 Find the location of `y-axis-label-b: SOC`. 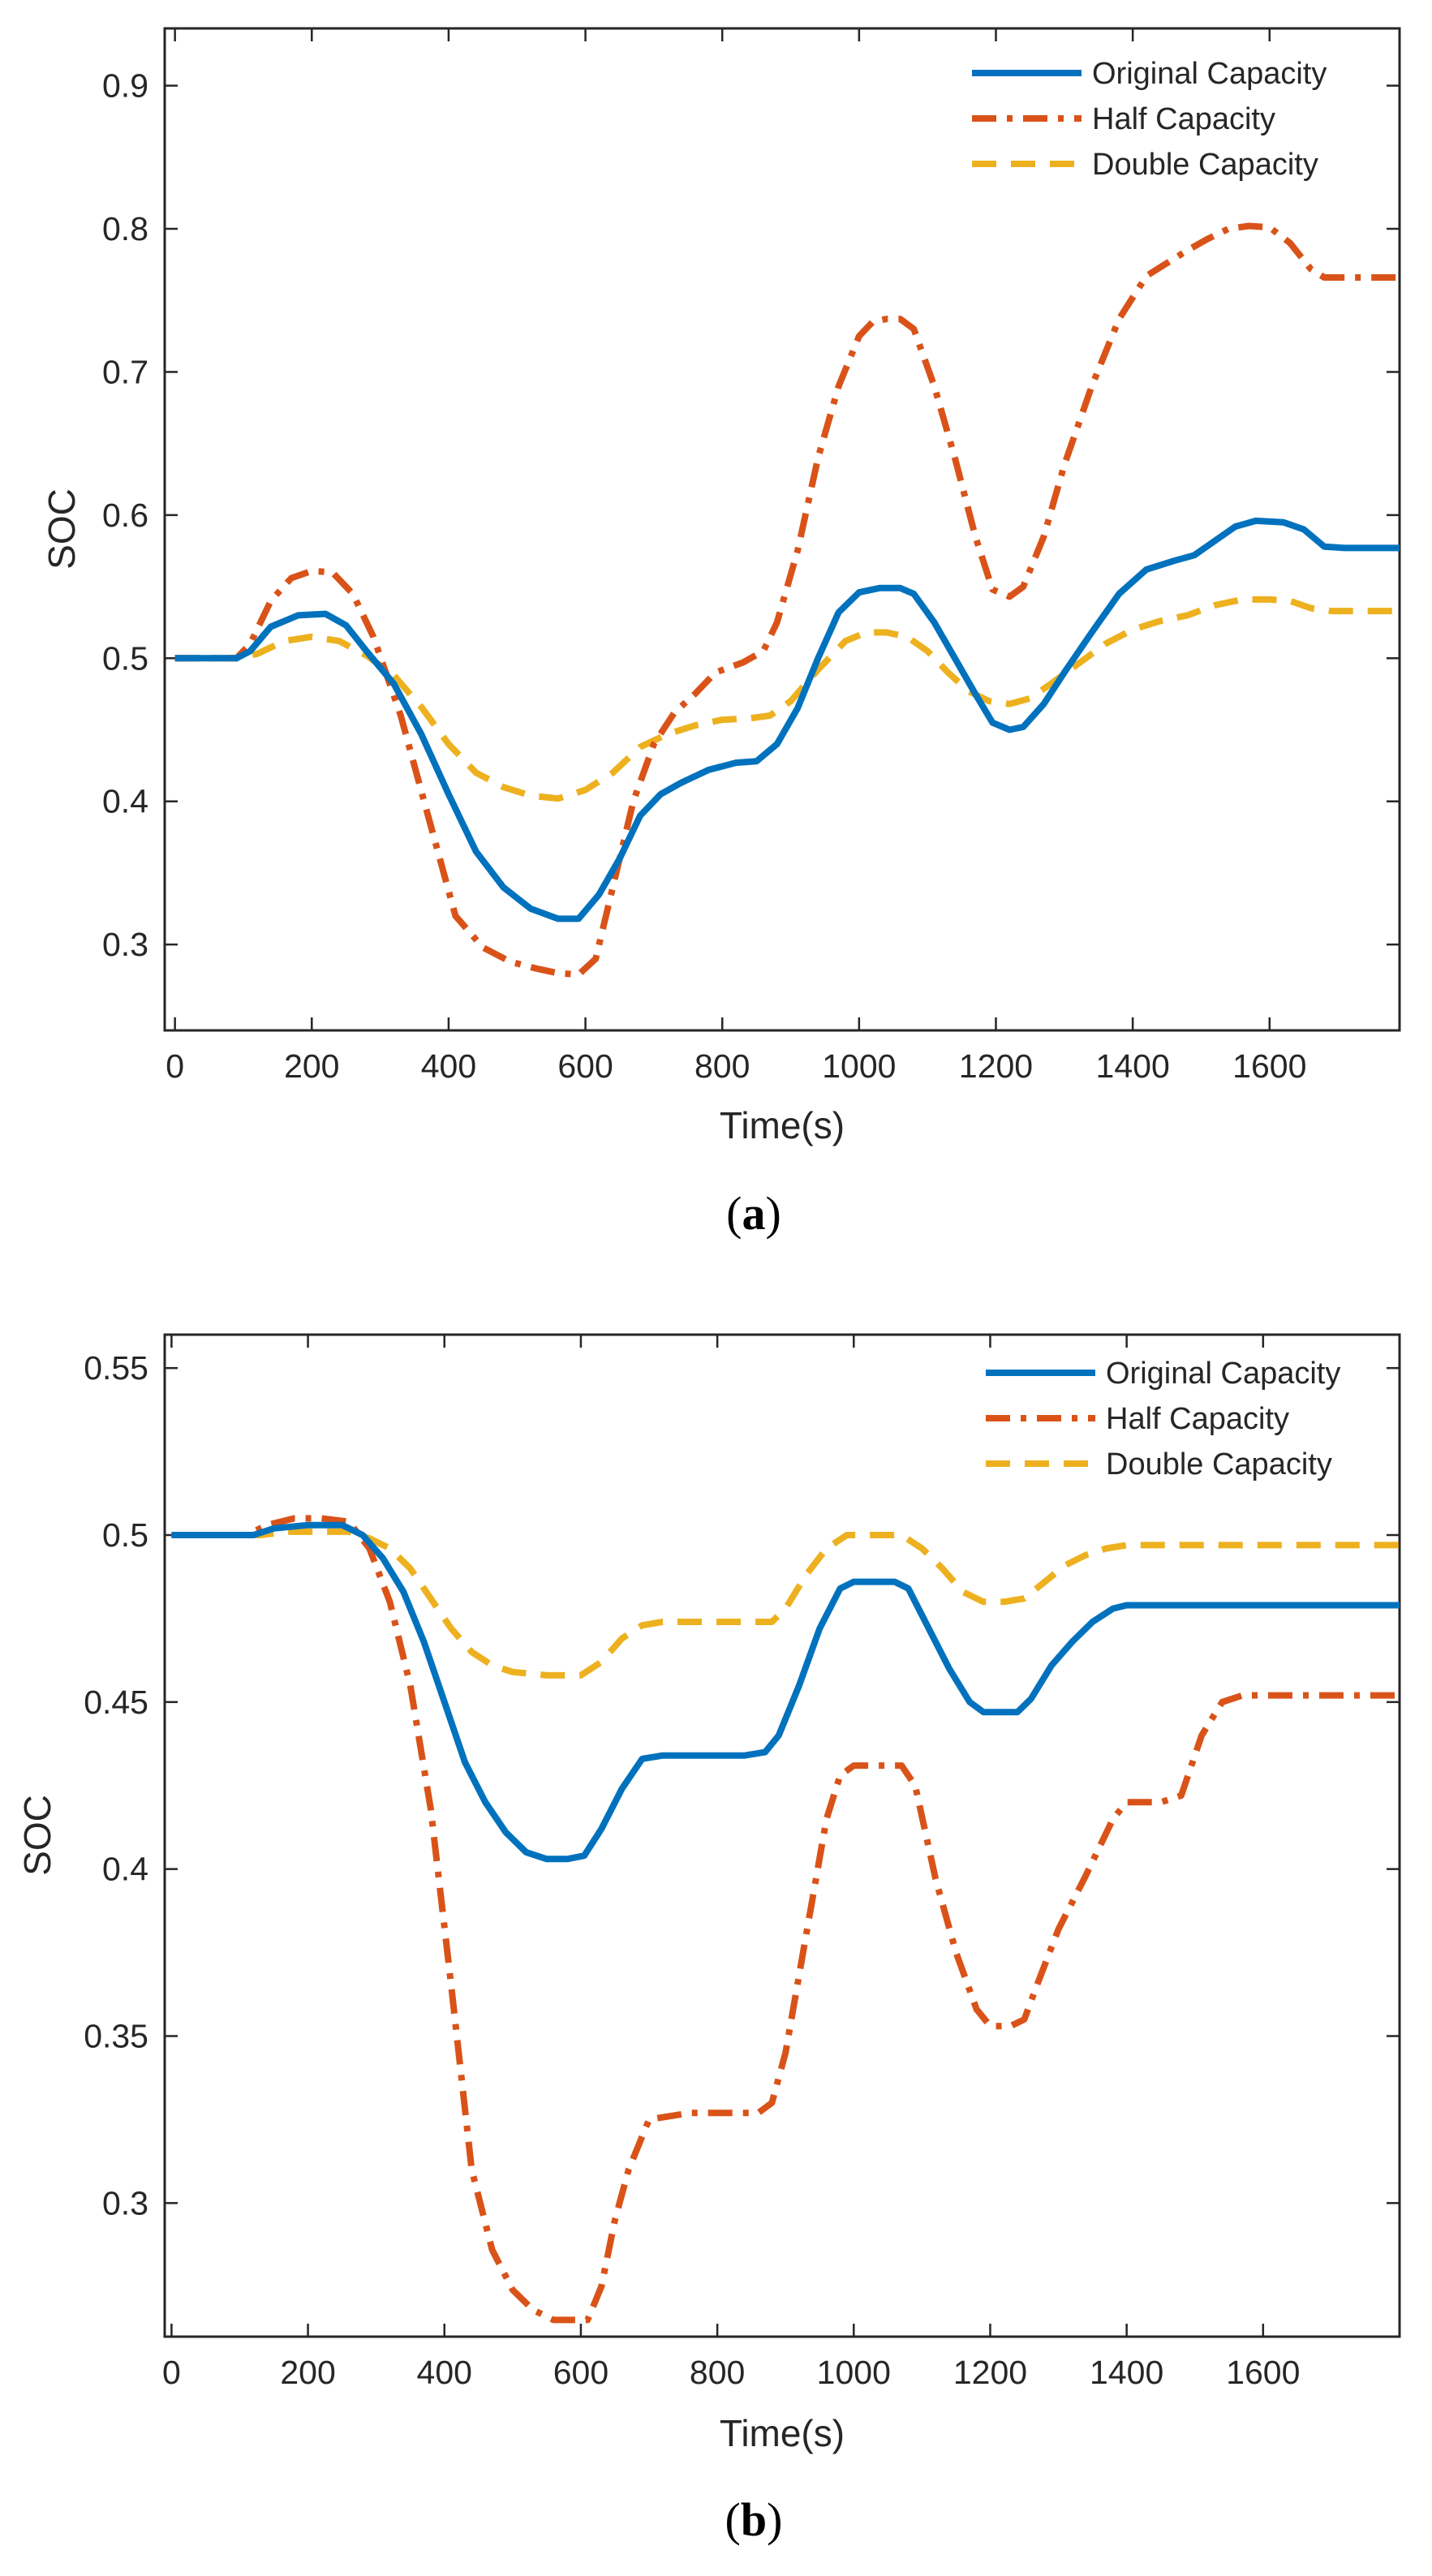

y-axis-label-b: SOC is located at coordinates (37, 1835).